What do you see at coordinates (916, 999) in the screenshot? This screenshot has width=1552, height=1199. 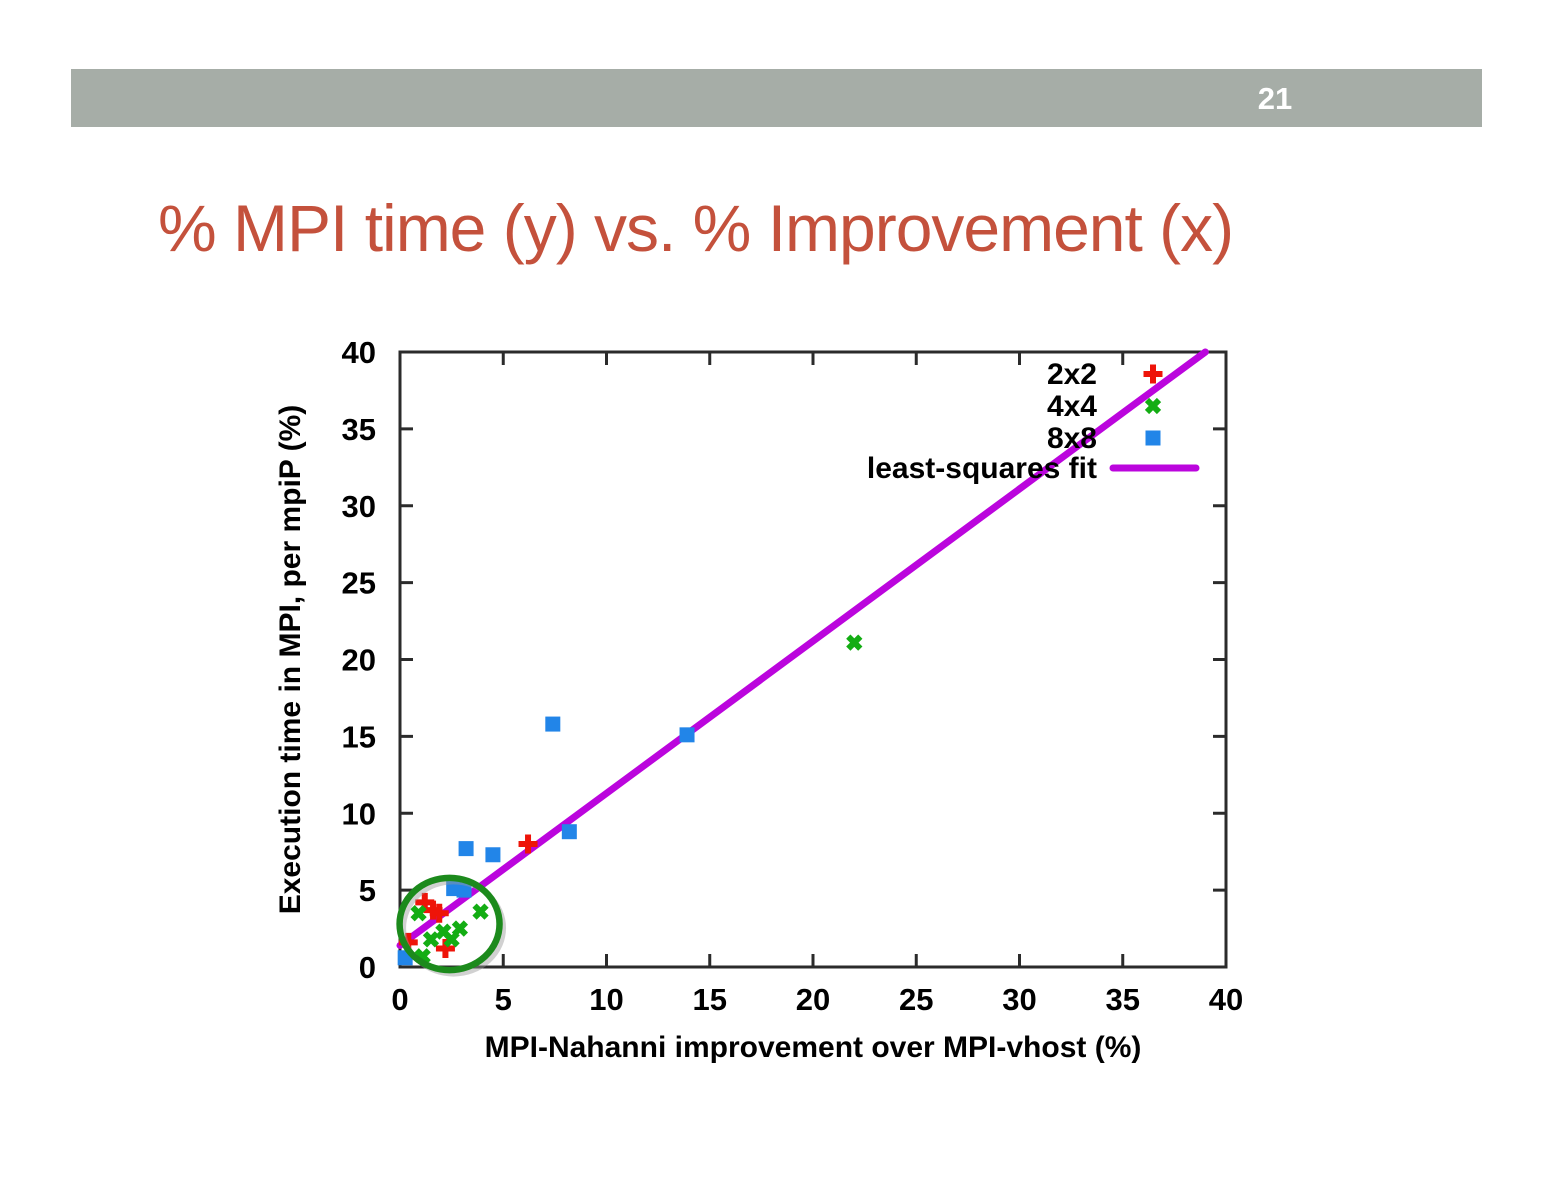 I see `x-tick-label: 25` at bounding box center [916, 999].